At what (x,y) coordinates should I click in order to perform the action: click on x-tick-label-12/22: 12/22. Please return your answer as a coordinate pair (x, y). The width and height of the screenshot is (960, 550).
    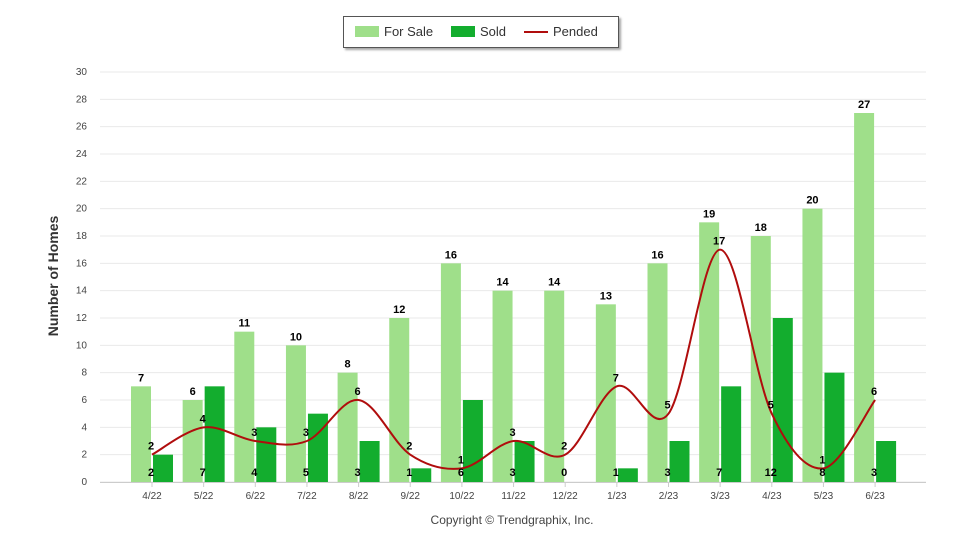
    Looking at the image, I should click on (565, 496).